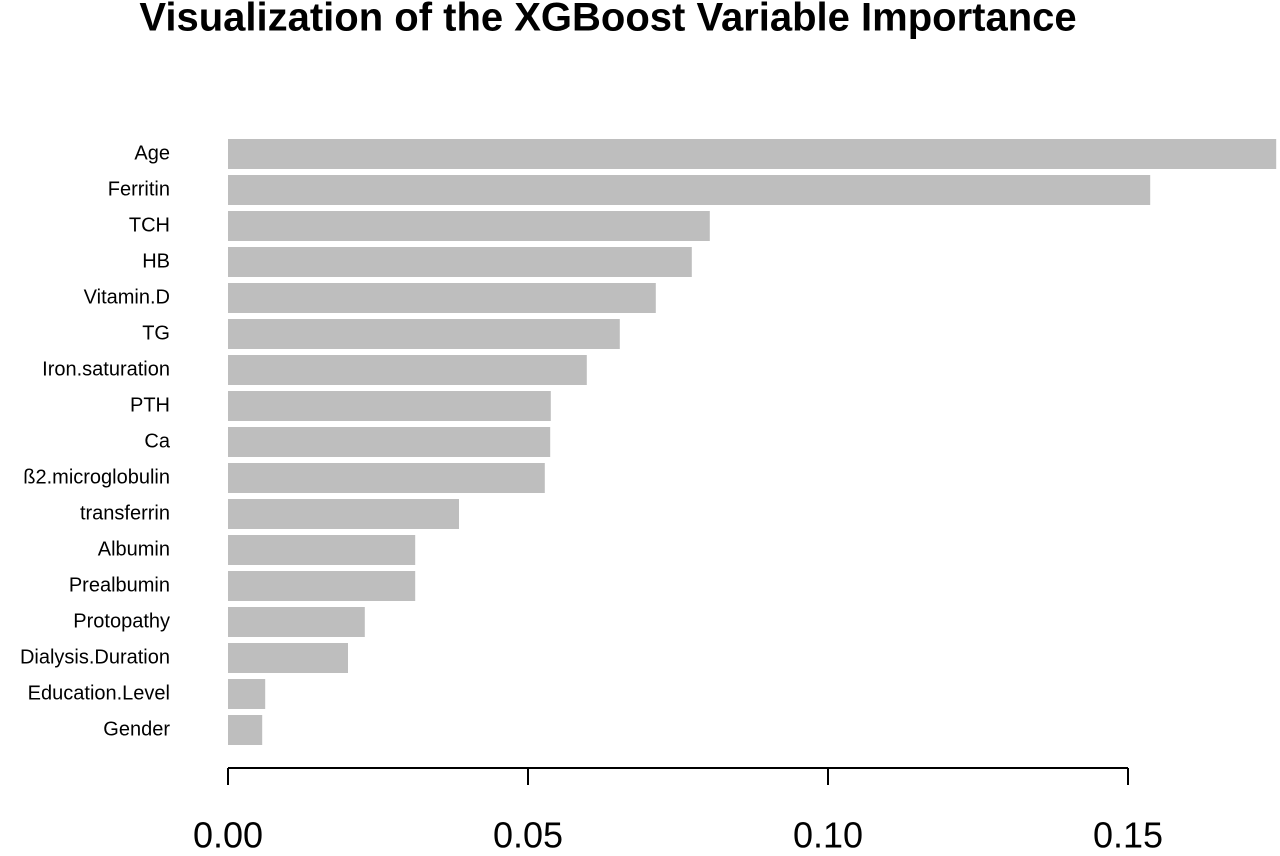 The height and width of the screenshot is (856, 1280). What do you see at coordinates (119, 585) in the screenshot?
I see `y-tick-label: Prealbumin` at bounding box center [119, 585].